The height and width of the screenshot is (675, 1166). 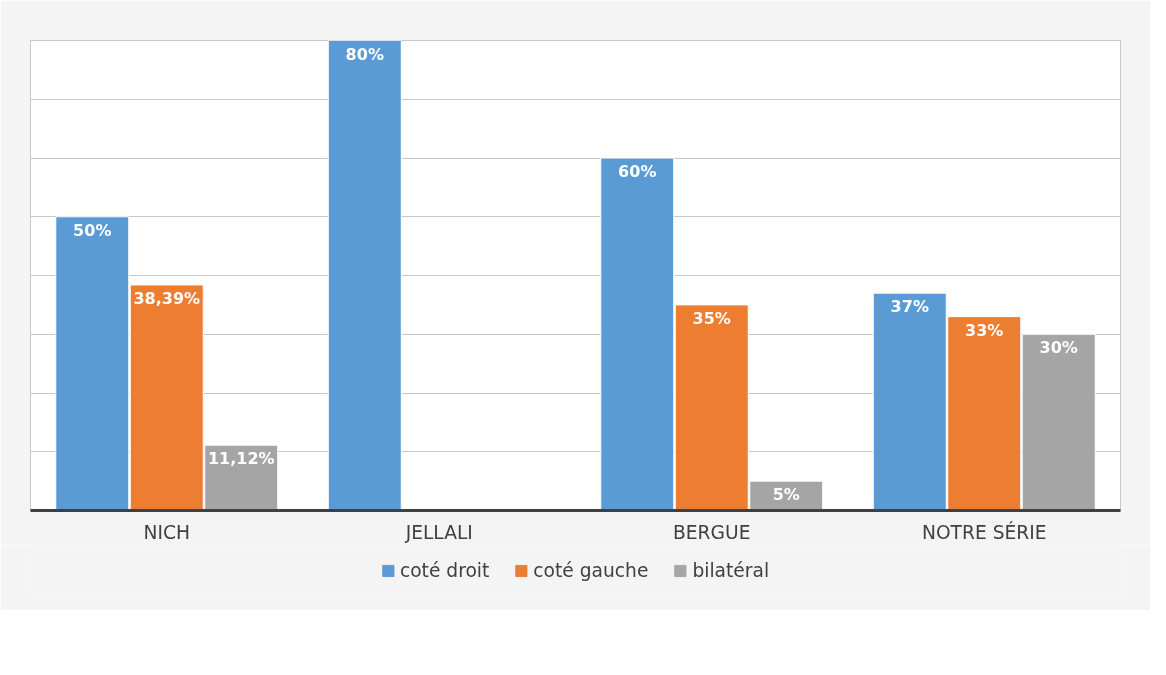 I want to click on legend-label: coté gauche, so click(x=591, y=570).